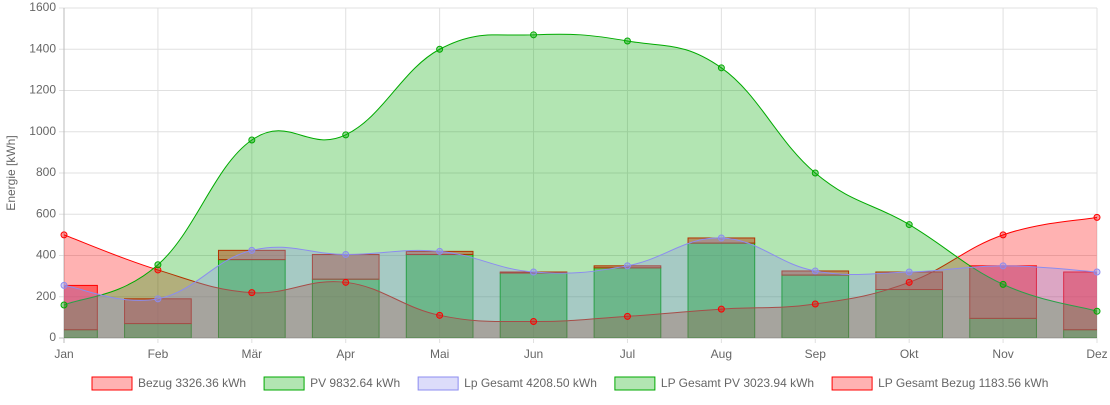  What do you see at coordinates (909, 354) in the screenshot?
I see `x-tick-label: Okt` at bounding box center [909, 354].